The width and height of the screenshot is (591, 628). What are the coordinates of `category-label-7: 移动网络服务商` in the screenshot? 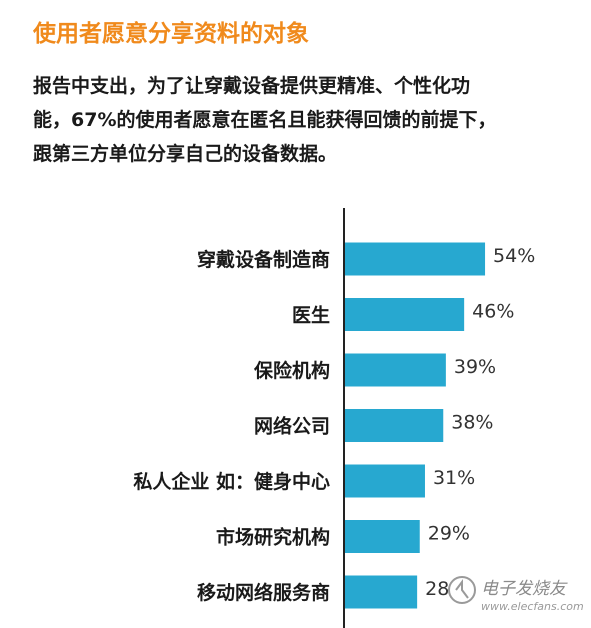 It's located at (263, 592).